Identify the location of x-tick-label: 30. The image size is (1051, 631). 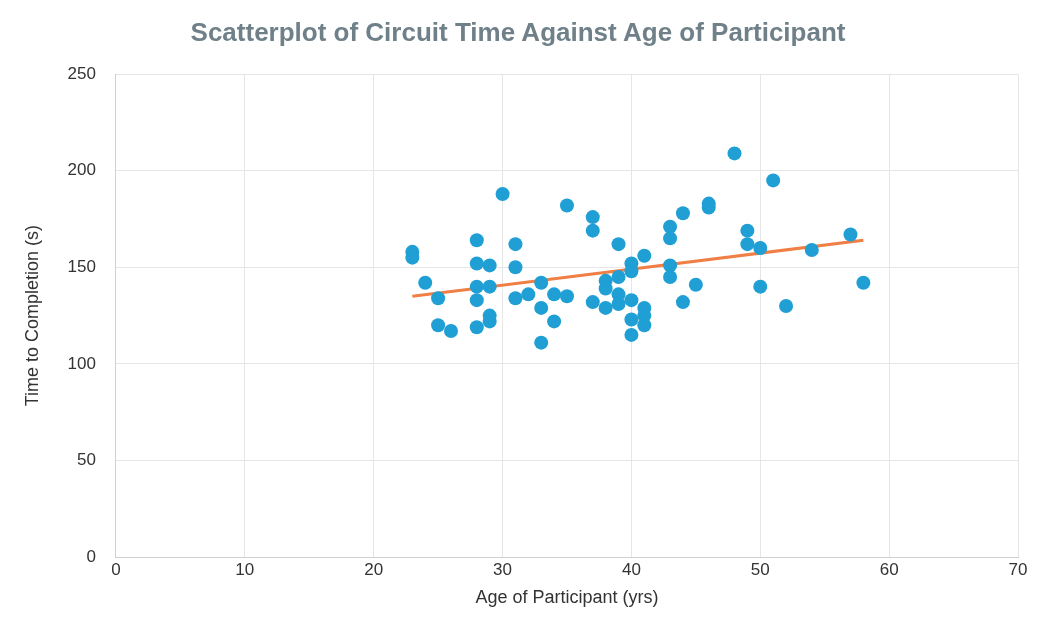
(503, 569).